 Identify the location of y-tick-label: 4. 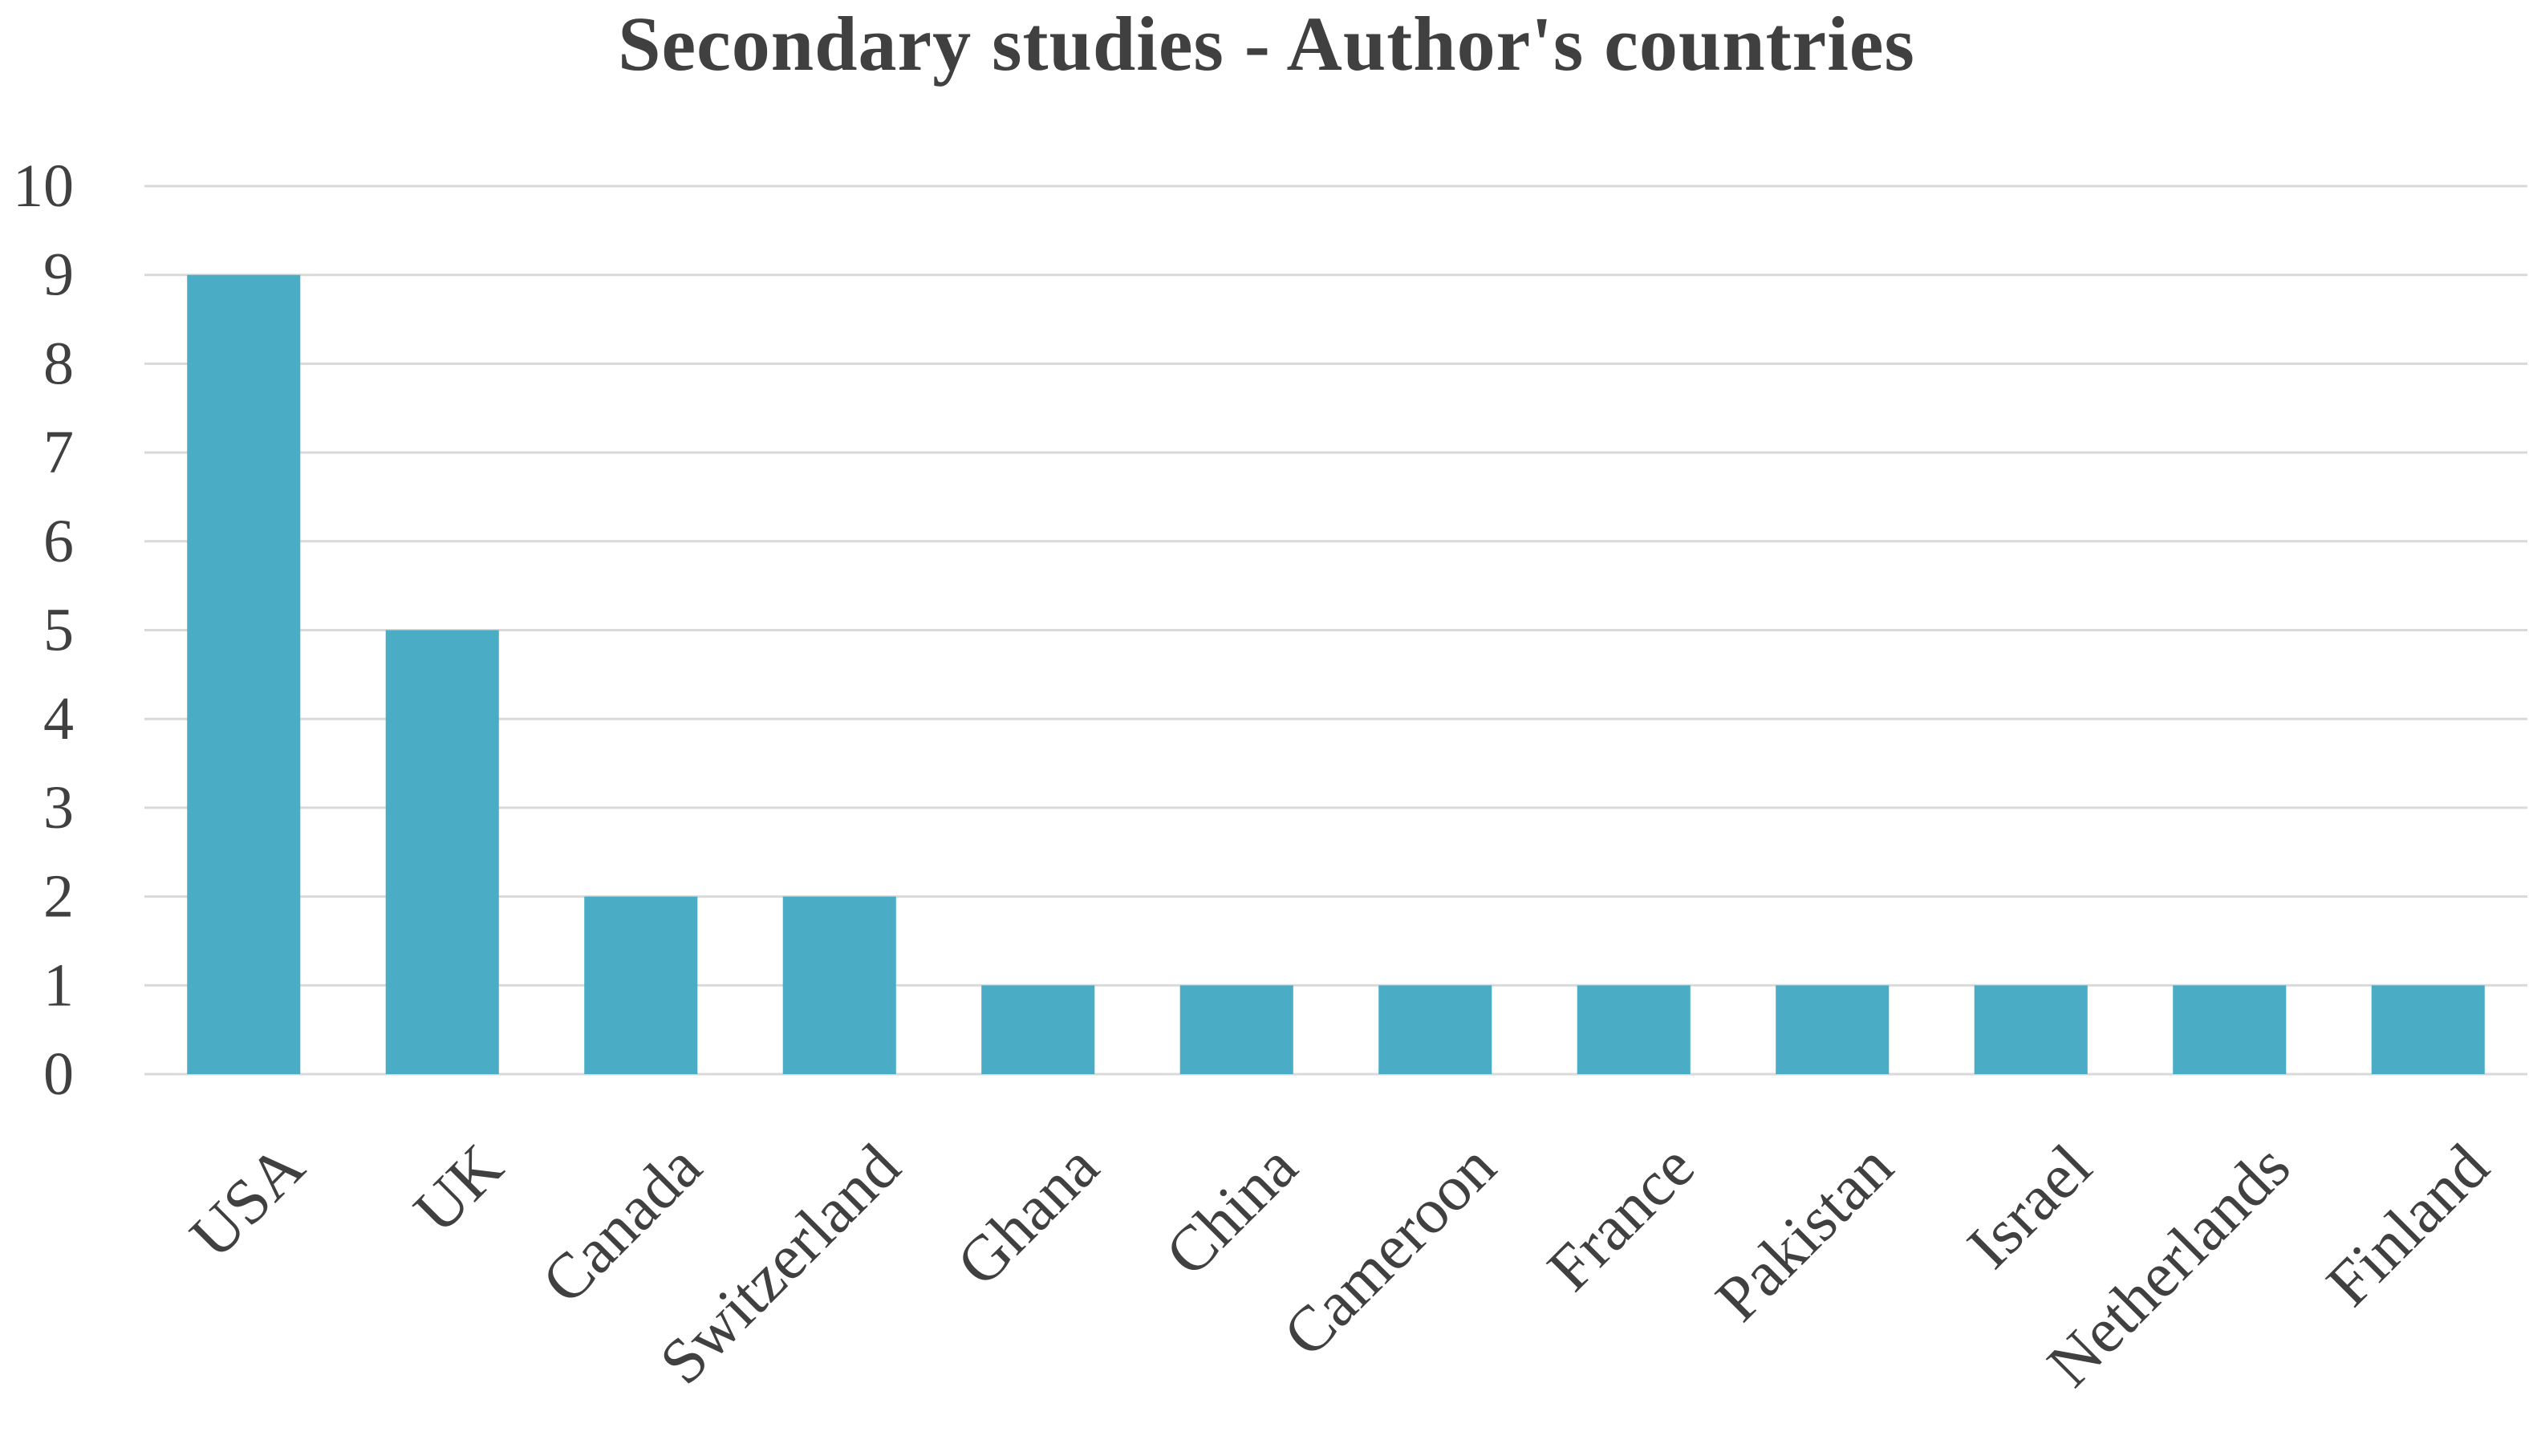
(58, 718).